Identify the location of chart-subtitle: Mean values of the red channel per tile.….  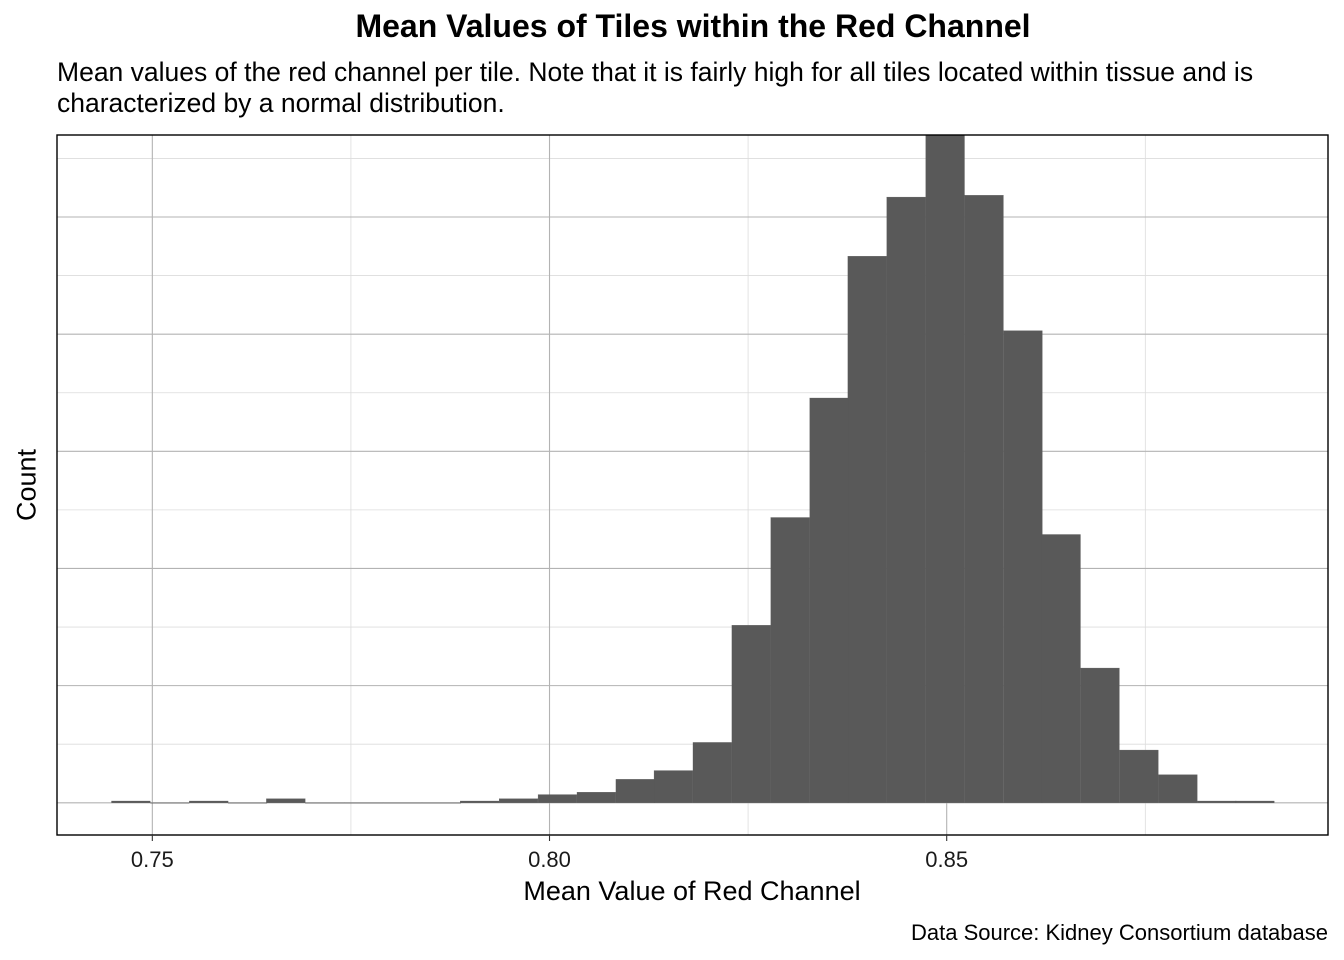
(655, 87).